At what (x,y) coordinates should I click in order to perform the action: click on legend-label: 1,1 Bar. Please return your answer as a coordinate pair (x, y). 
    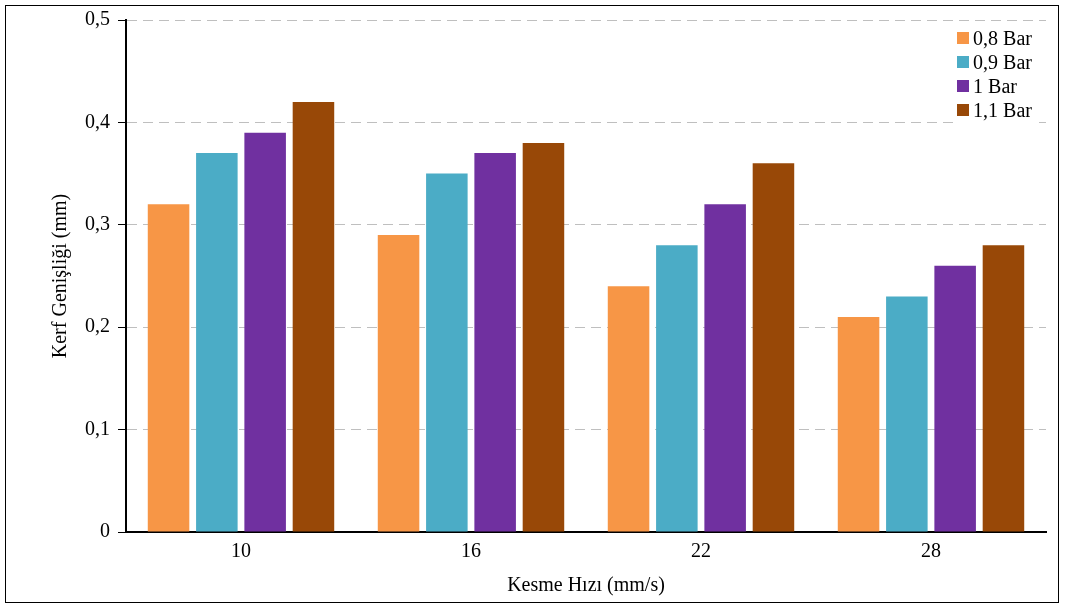
    Looking at the image, I should click on (1002, 110).